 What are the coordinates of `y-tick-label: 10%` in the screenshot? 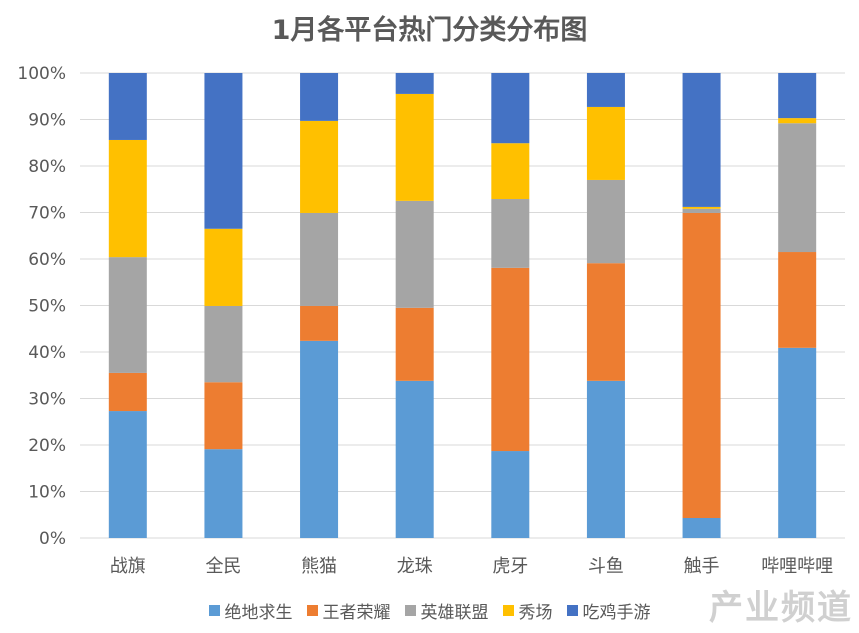 It's located at (47, 493).